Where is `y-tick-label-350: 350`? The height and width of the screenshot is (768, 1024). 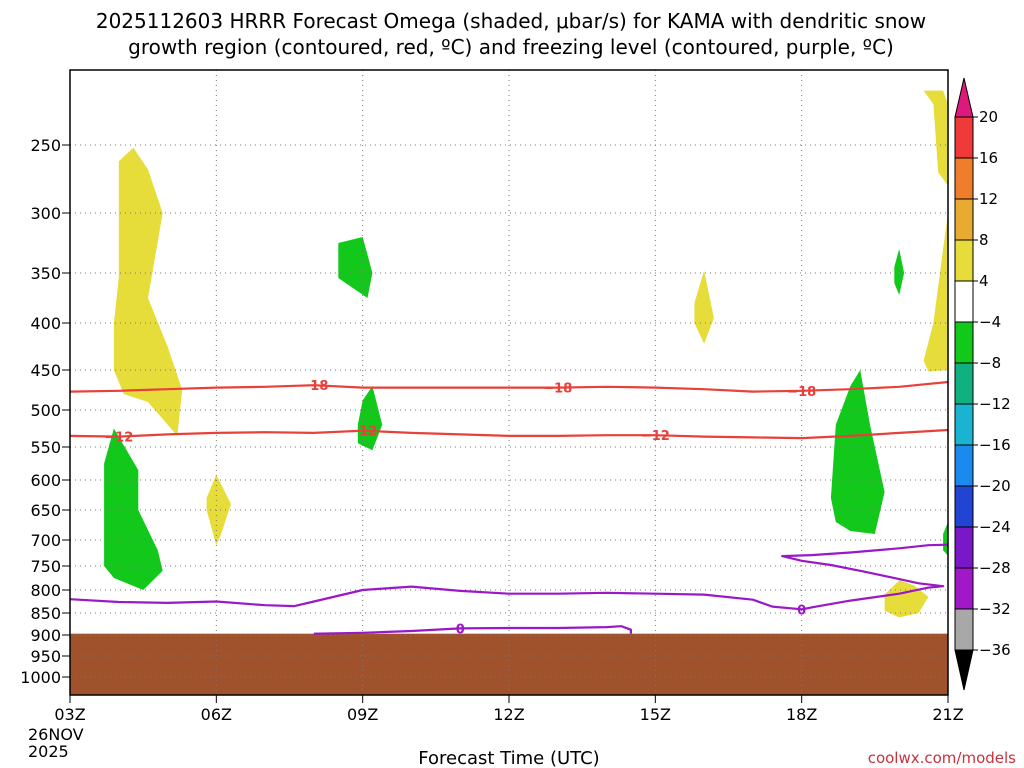
y-tick-label-350: 350 is located at coordinates (45, 273).